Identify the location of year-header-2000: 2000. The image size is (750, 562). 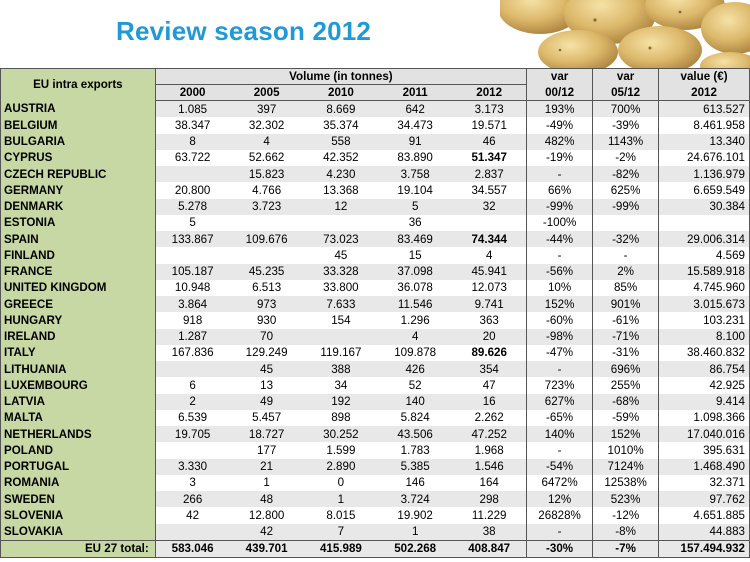
(192, 92).